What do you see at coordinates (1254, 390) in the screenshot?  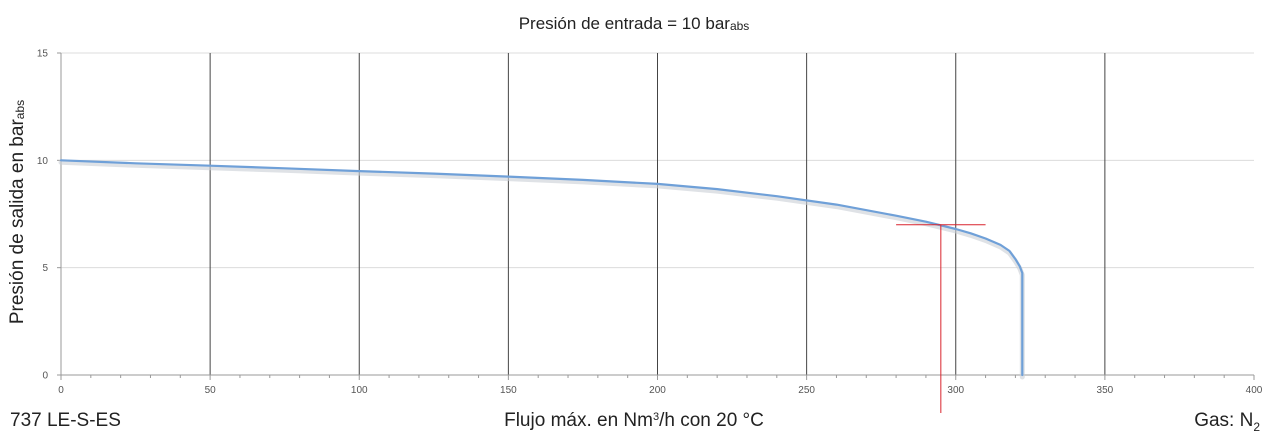 I see `x-tick-label: 400` at bounding box center [1254, 390].